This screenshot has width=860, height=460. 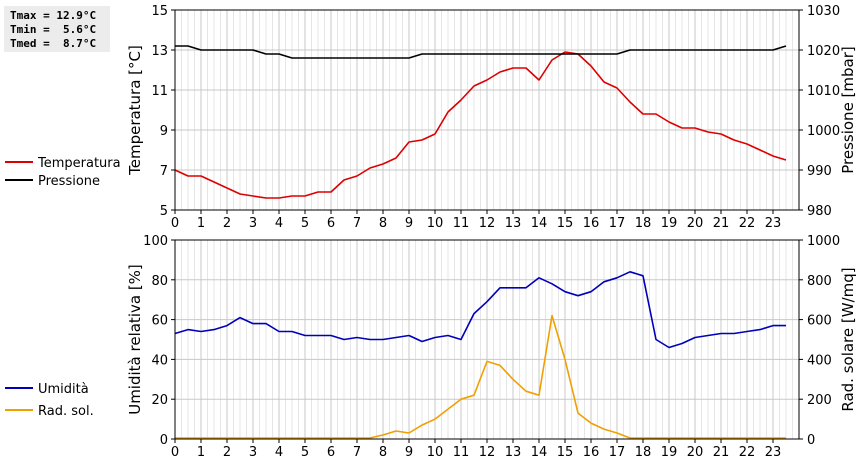 I want to click on panel1-x-tick-label: 6, so click(x=331, y=223).